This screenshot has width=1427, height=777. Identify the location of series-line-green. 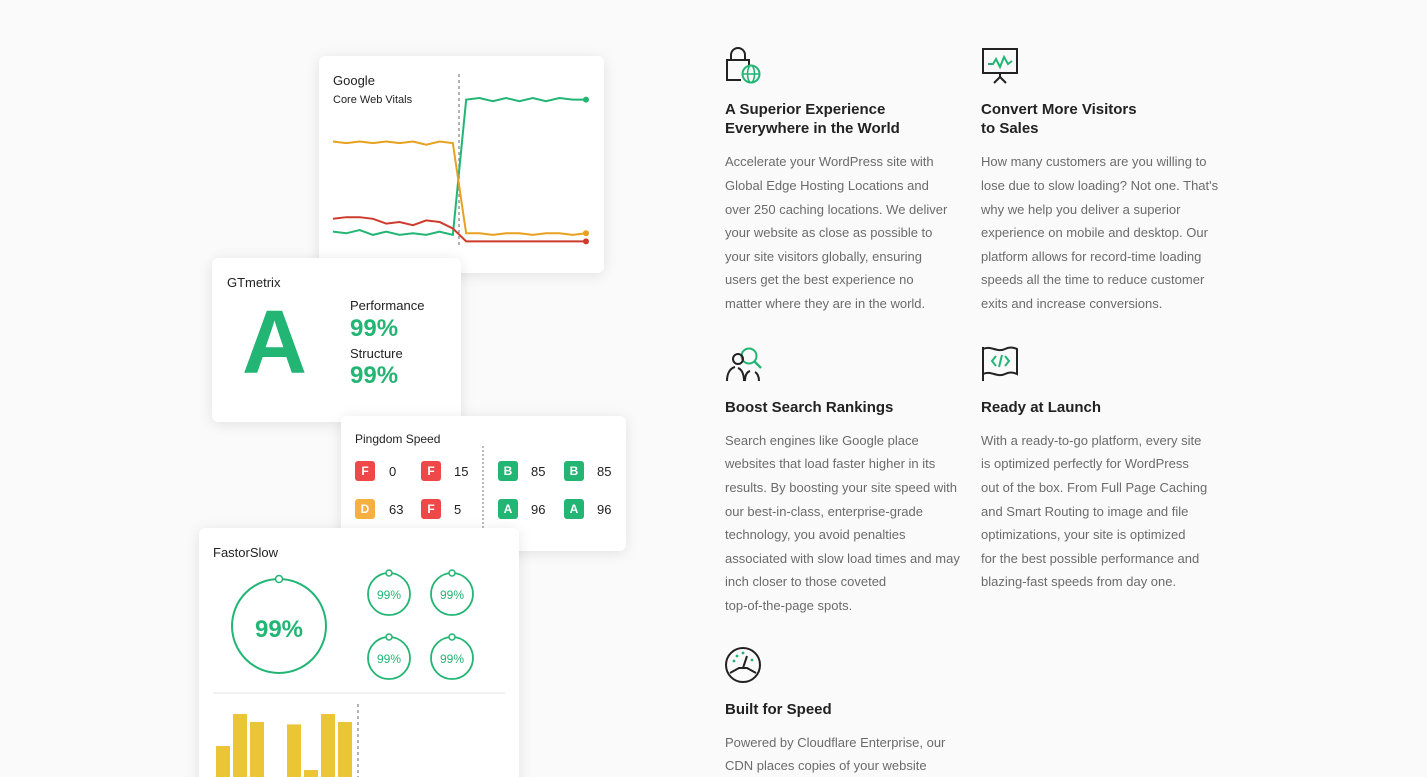
(459, 167).